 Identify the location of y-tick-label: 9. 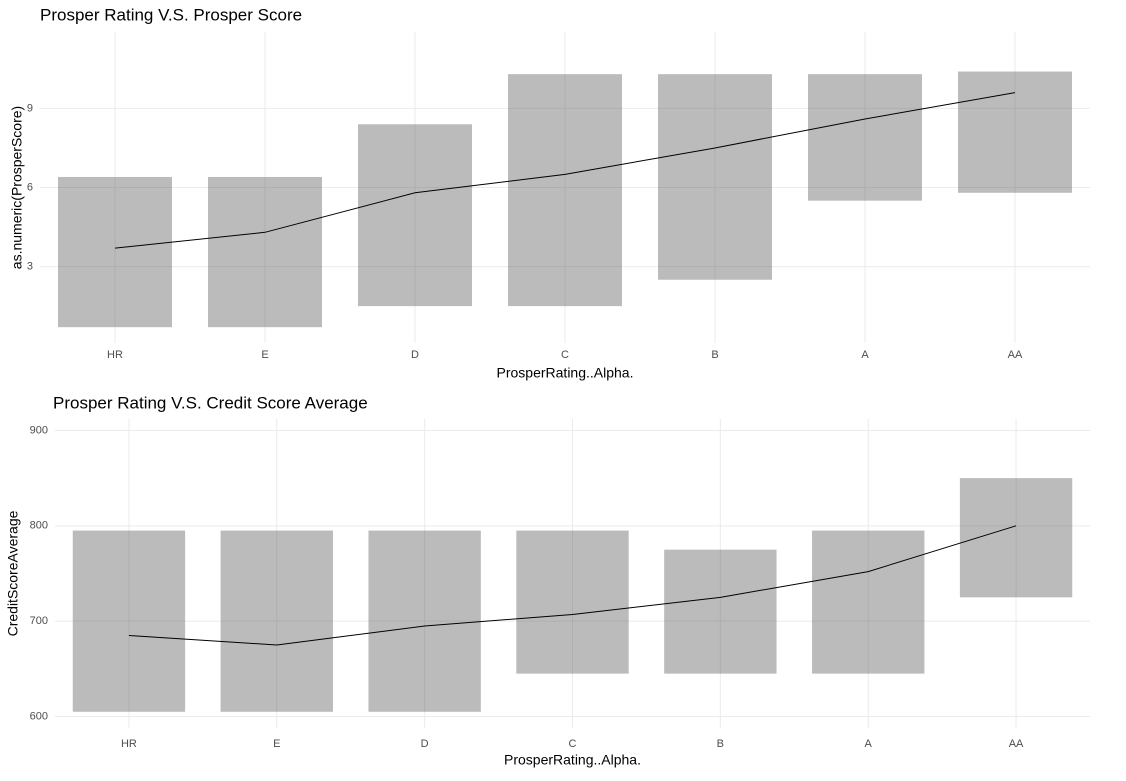
(30, 108).